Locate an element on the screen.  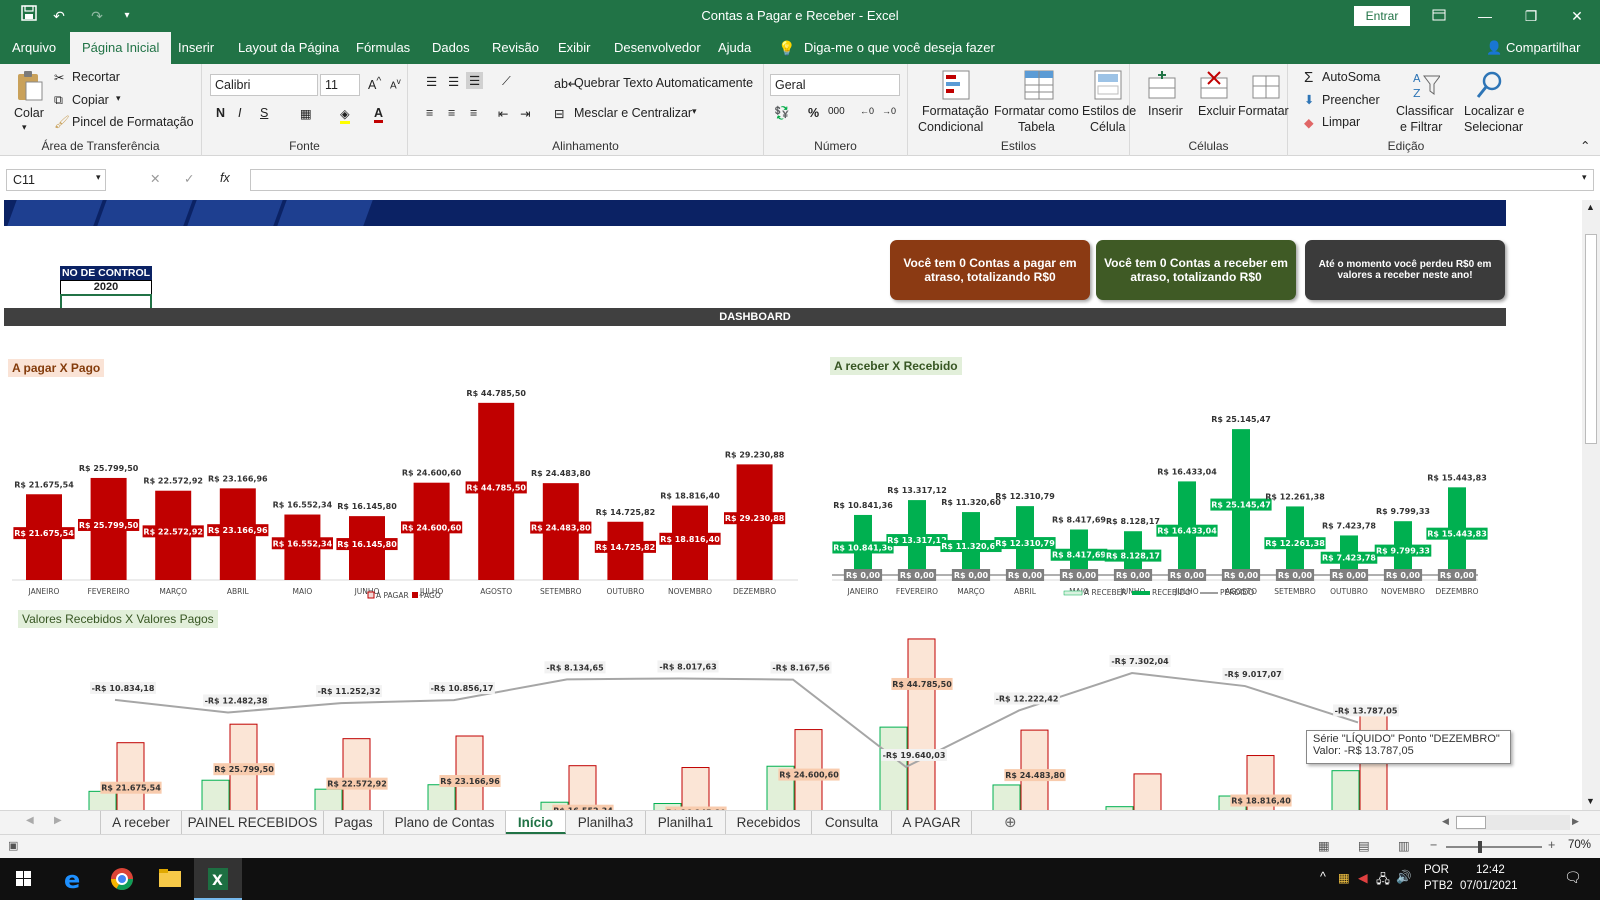
find-select-label1: Localizar e is located at coordinates (1494, 111).